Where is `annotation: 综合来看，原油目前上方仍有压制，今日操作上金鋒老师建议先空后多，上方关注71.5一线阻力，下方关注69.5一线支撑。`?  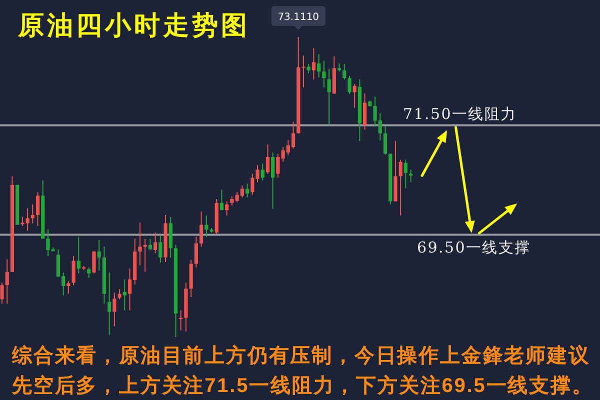 annotation: 综合来看，原油目前上方仍有压制，今日操作上金鋒老师建议先空后多，上方关注71.5一线阻力，下方关注69.5一线支撑。 is located at coordinates (303, 371).